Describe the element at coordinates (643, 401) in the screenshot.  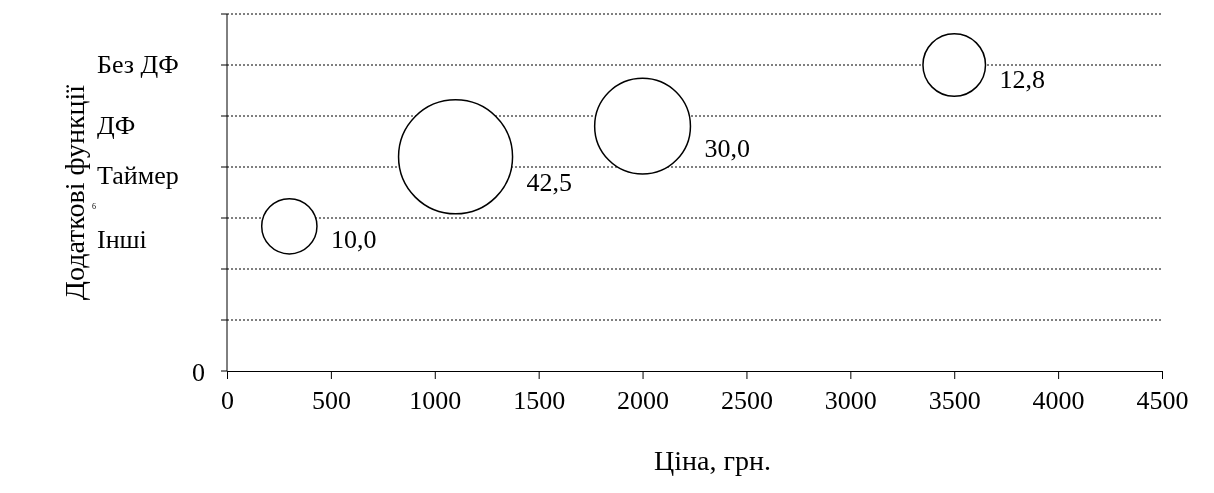
I see `x-tick-label: 2000` at that location.